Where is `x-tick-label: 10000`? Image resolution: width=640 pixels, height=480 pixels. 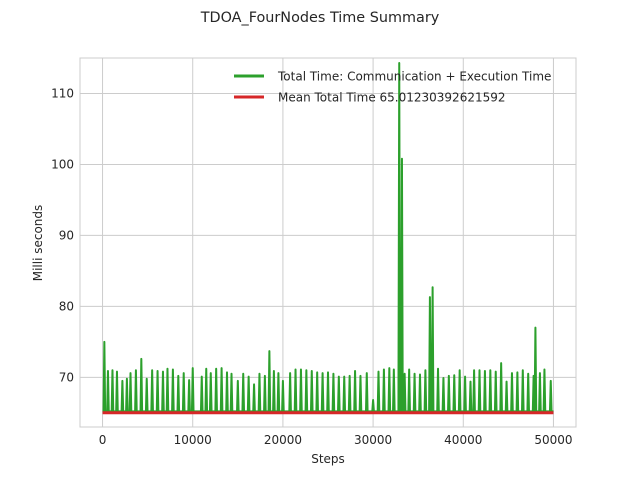 x-tick-label: 10000 is located at coordinates (193, 440).